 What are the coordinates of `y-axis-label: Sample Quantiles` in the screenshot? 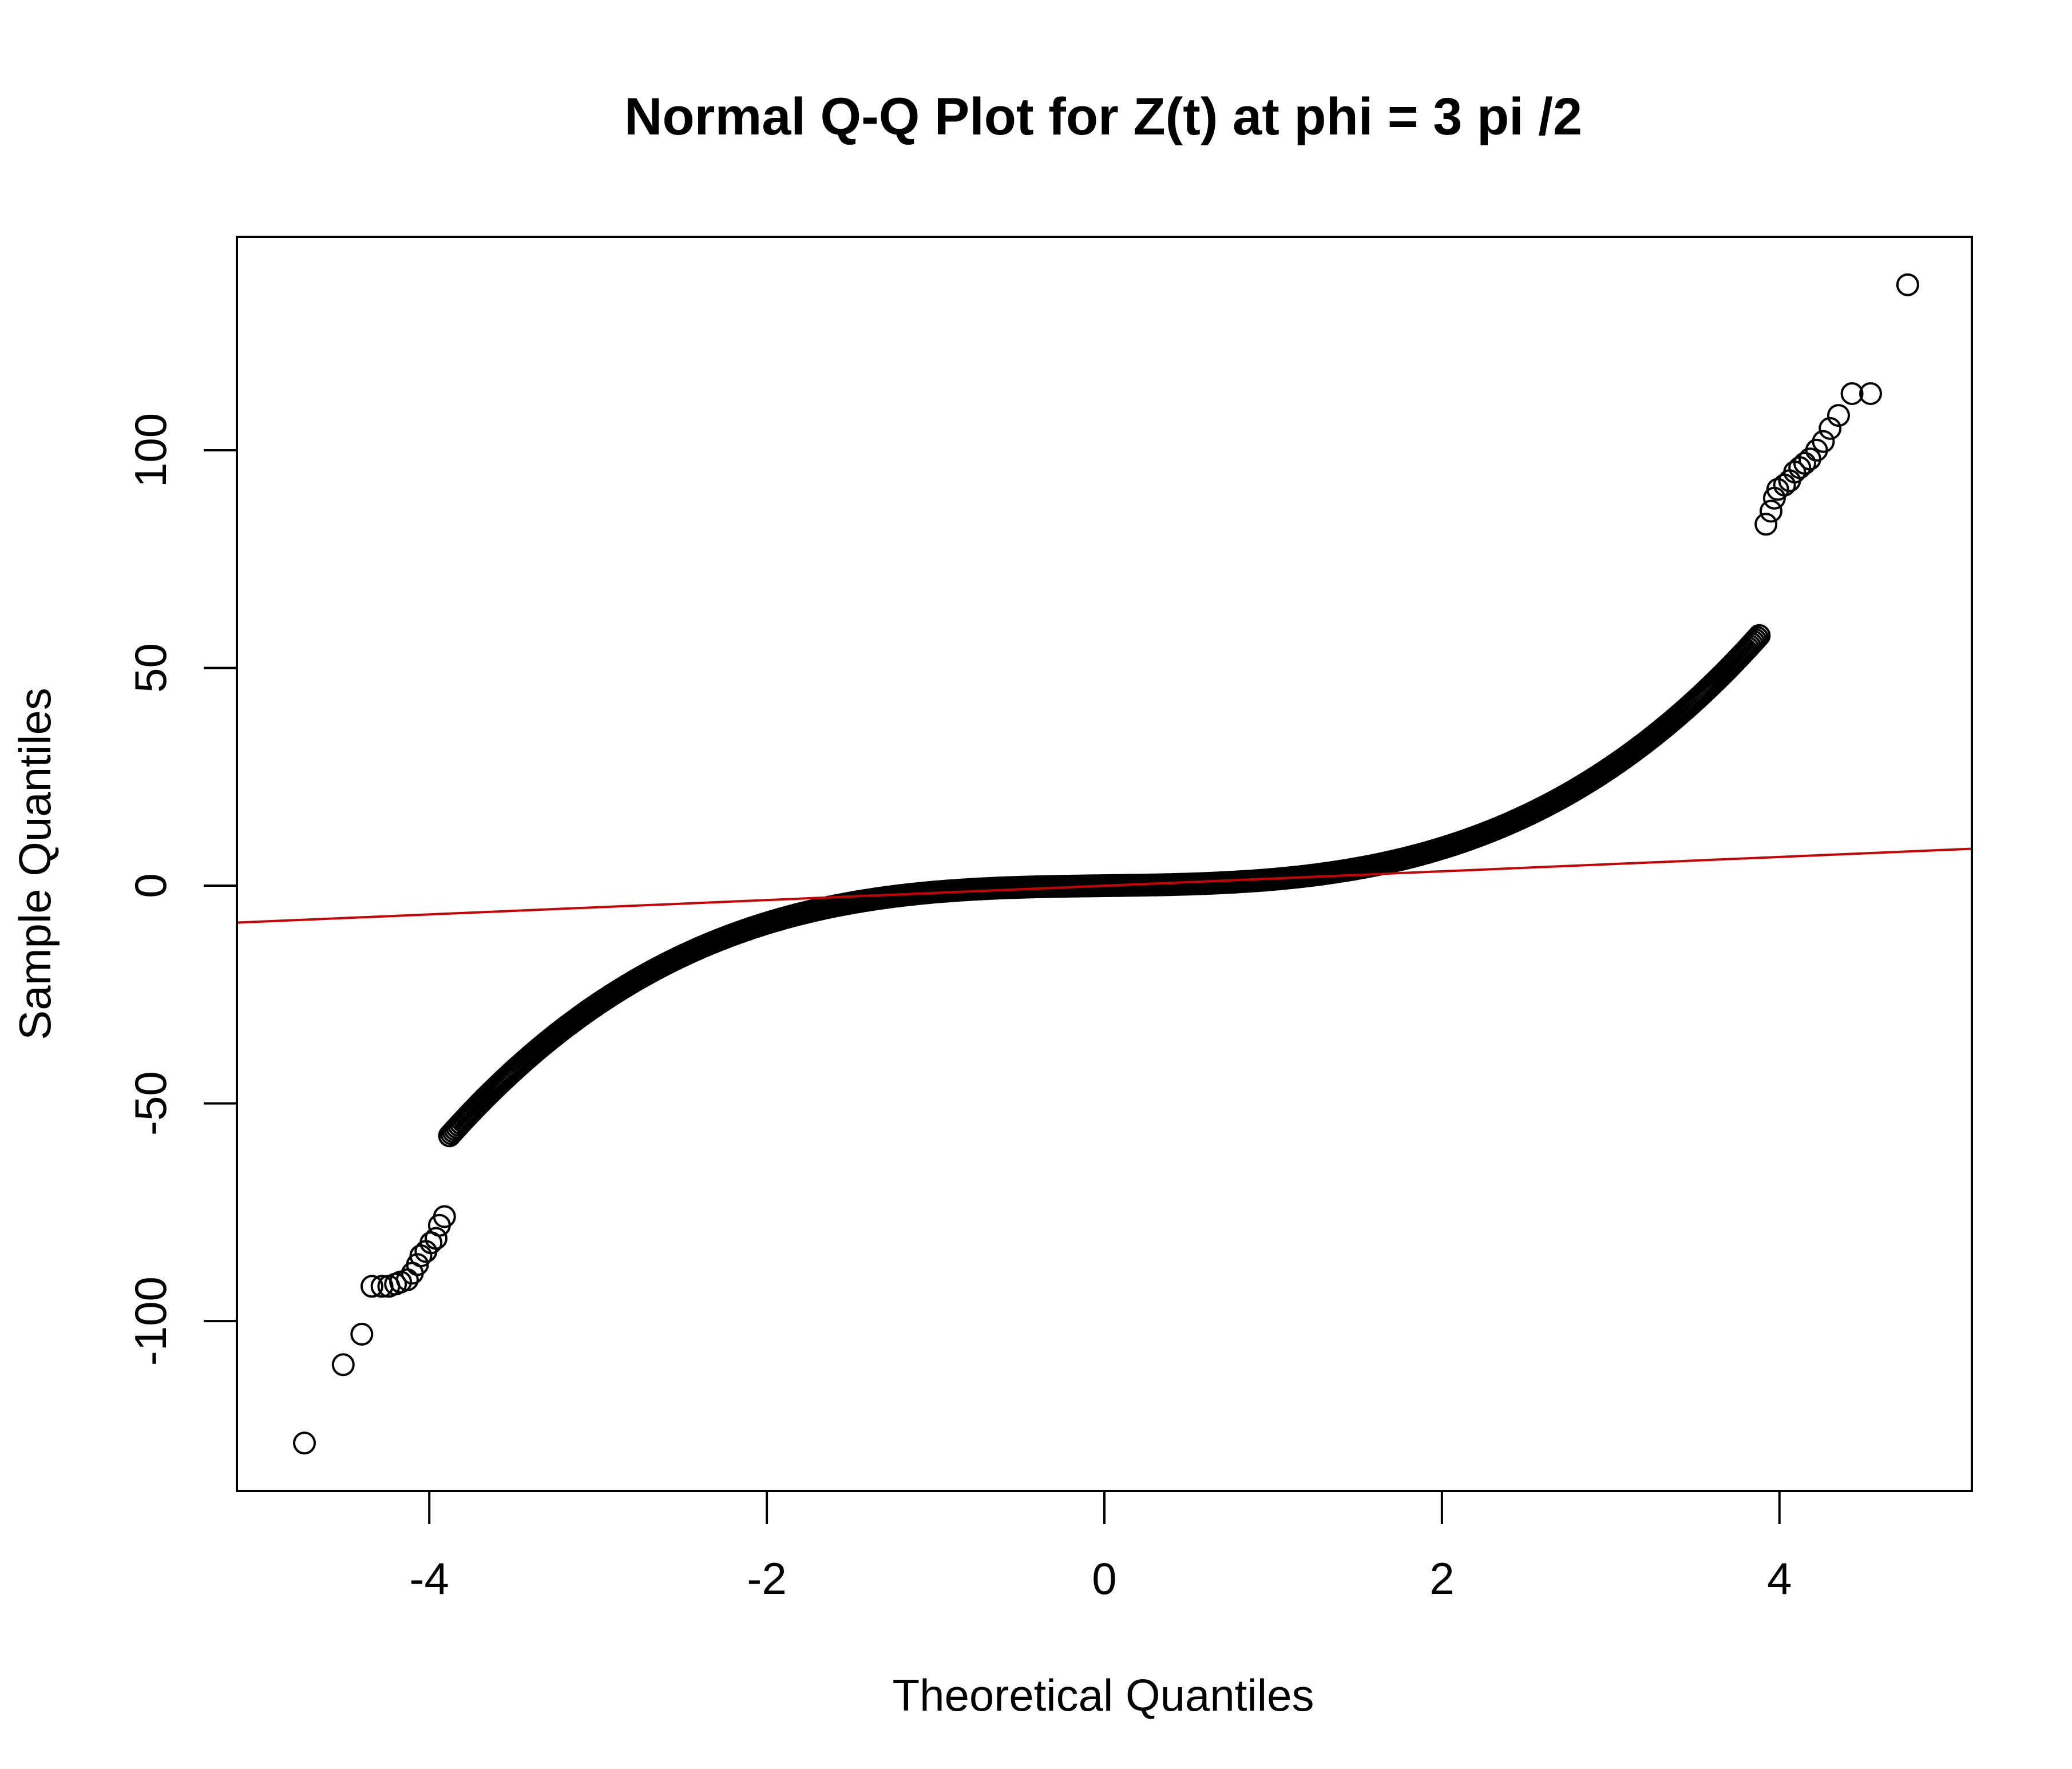 It's located at (35, 864).